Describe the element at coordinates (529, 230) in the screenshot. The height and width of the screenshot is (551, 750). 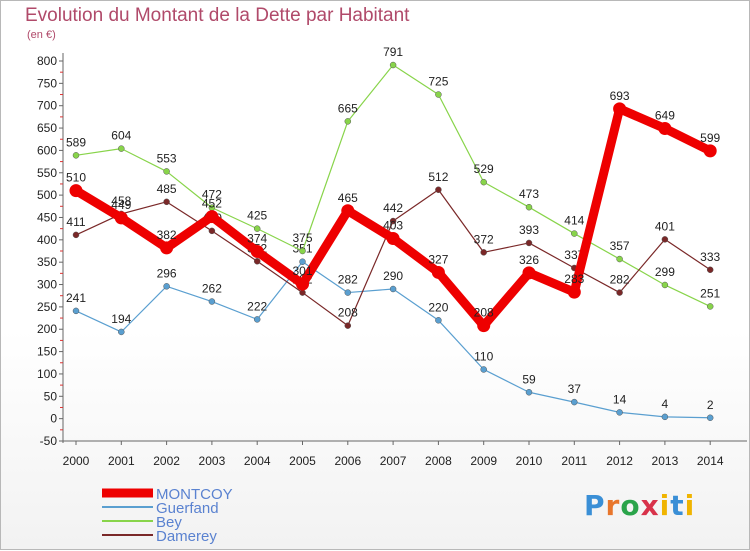
I see `data-label-damerey: 393` at that location.